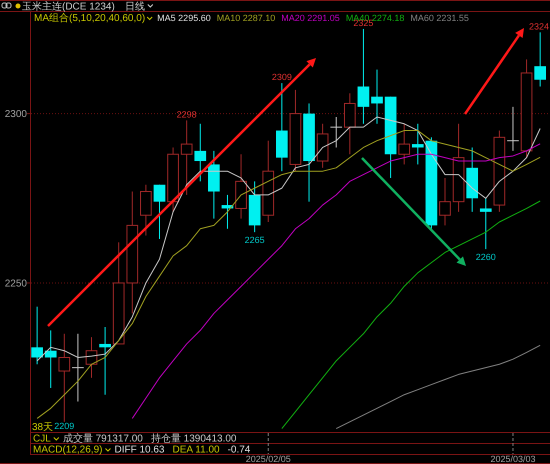 This screenshot has width=550, height=464. Describe the element at coordinates (16, 114) in the screenshot. I see `y-tick-label: 2300` at that location.